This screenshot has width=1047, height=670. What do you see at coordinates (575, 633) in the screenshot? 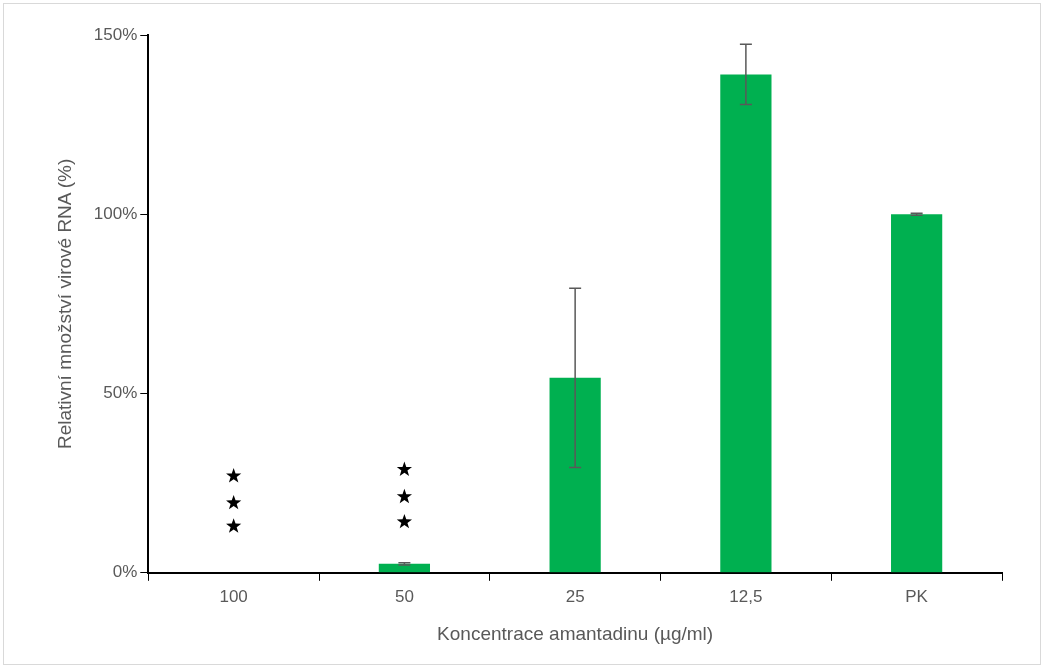
I see `x-axis-title: Koncentrace amantadinu (µg/ml)` at bounding box center [575, 633].